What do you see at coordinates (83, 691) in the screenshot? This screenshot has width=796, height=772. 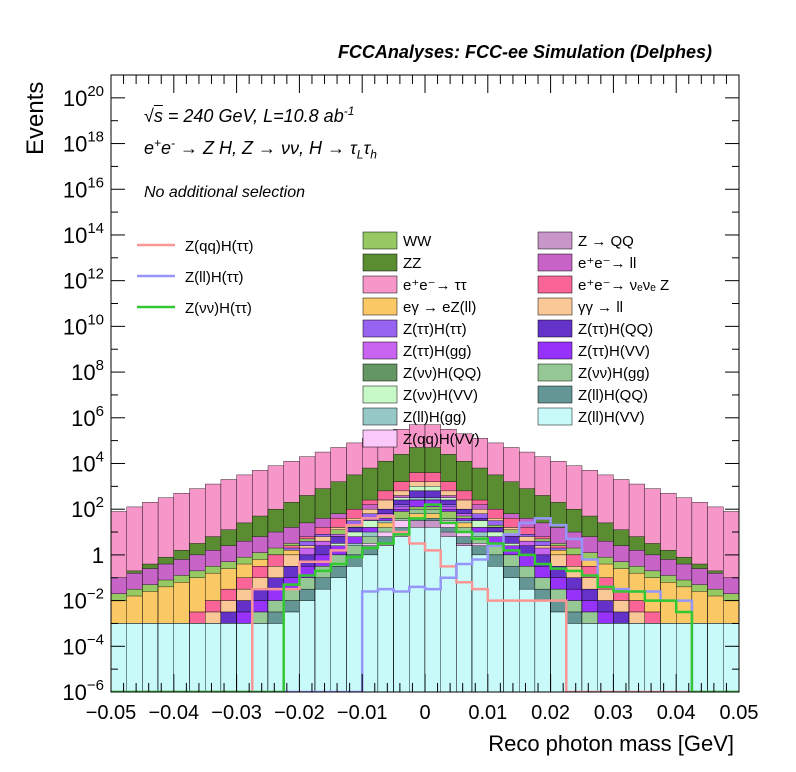 I see `y-tick-label: 10⁻⁶` at bounding box center [83, 691].